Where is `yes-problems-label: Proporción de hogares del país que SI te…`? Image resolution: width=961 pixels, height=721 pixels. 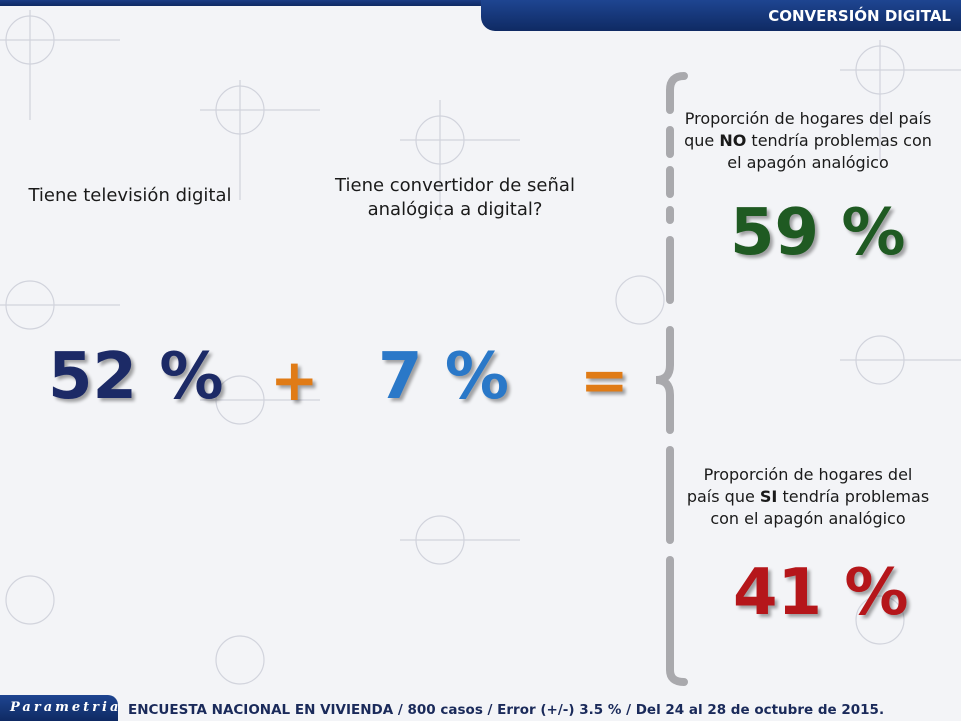
yes-problems-label: Proporción de hogares del país que SI te… is located at coordinates (808, 497).